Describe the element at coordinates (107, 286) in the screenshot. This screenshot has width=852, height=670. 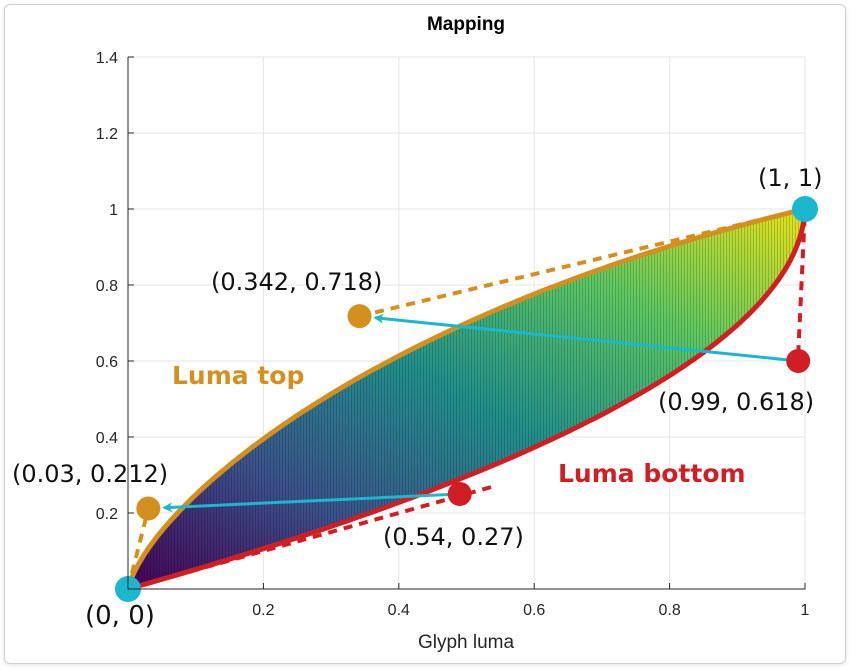
I see `y-tick-label: 0.8` at that location.